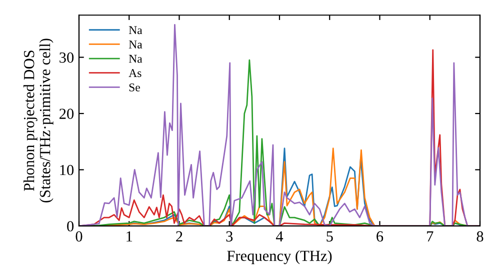 The image size is (500, 280). Describe the element at coordinates (38, 120) in the screenshot. I see `y-axis-title: Phonon projected DOS (States/THz·primitive cell)` at that location.